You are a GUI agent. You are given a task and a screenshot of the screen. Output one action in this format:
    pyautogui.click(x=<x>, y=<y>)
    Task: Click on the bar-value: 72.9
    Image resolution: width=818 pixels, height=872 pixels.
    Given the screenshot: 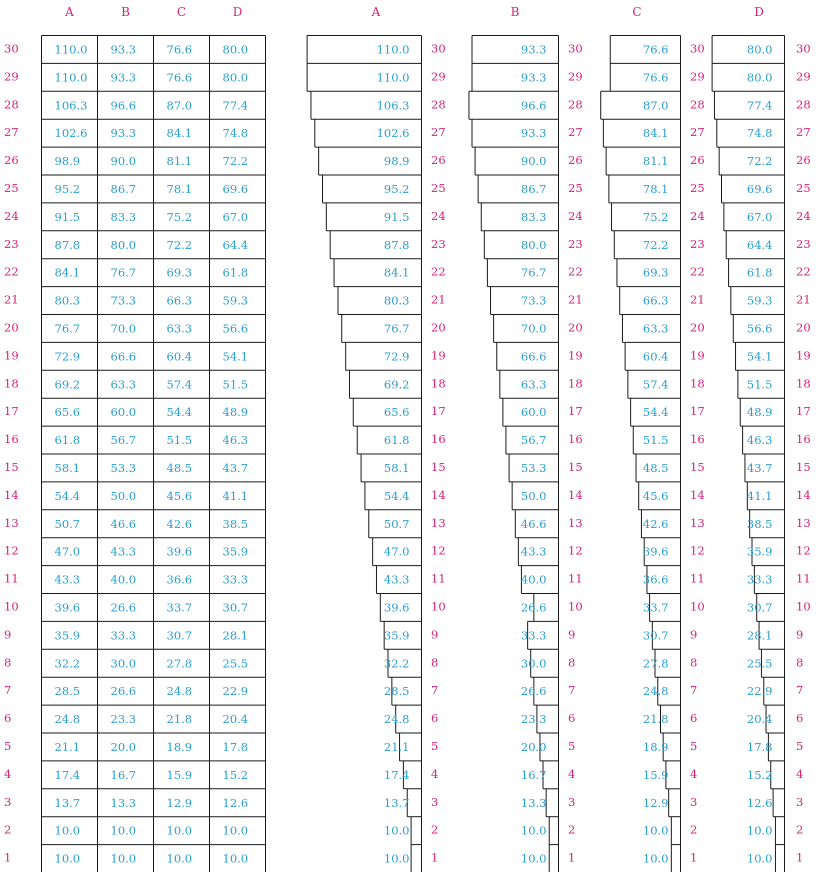 What is the action you would take?
    pyautogui.click(x=397, y=356)
    